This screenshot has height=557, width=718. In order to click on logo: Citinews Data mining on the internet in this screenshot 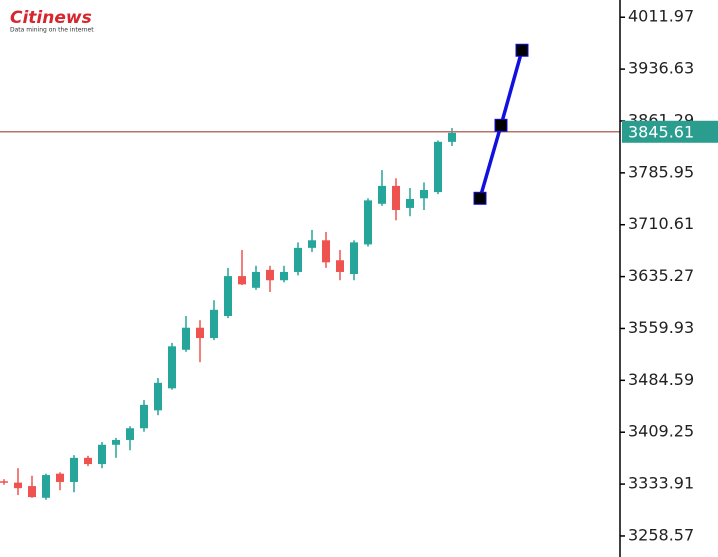, I will do `click(52, 21)`.